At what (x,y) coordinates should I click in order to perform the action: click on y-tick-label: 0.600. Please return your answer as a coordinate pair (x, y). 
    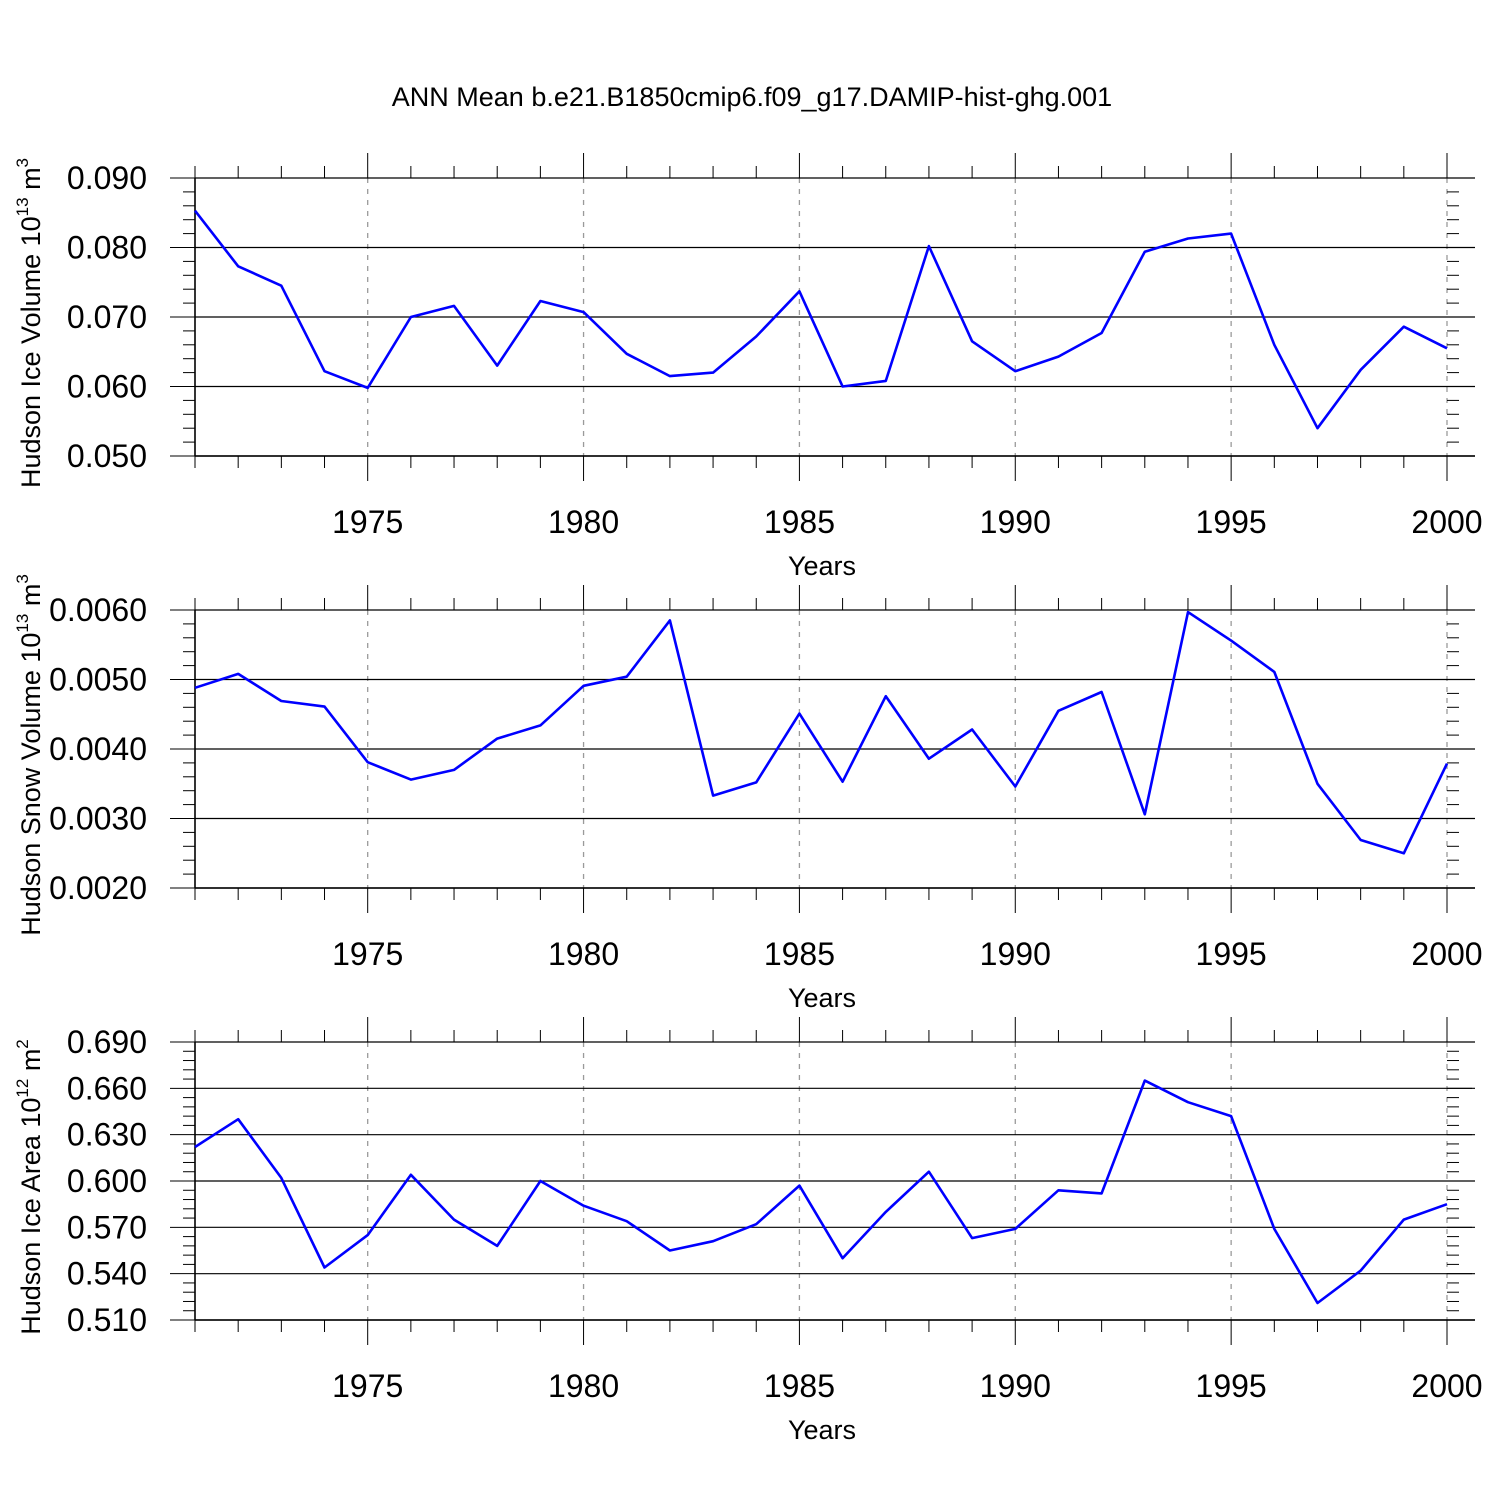
    Looking at the image, I should click on (107, 1181).